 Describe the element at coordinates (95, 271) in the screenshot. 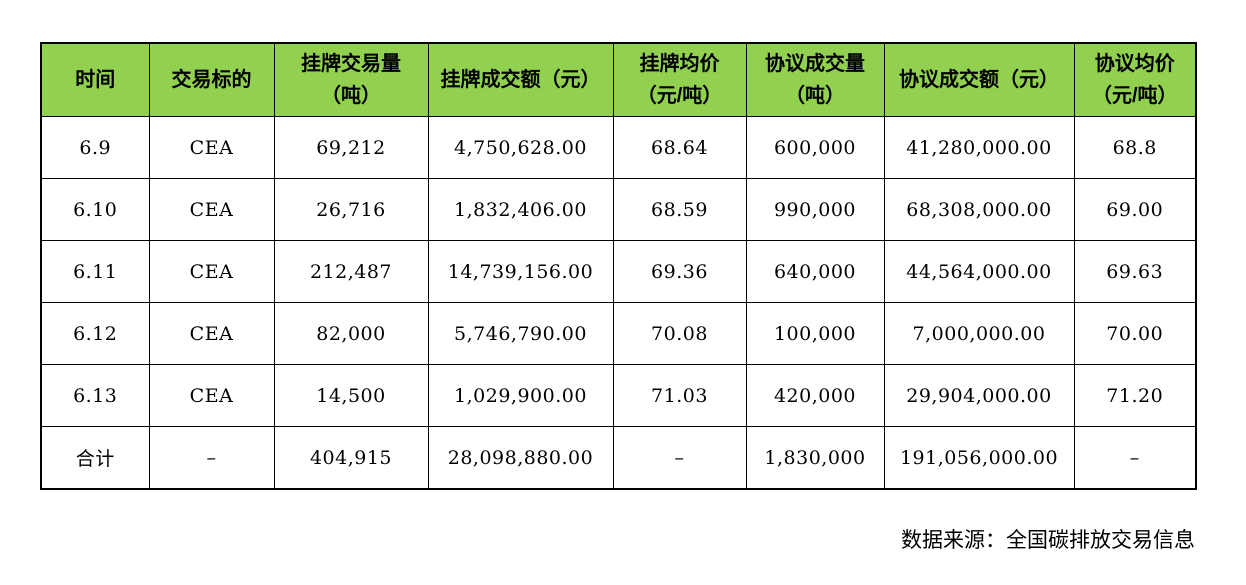

I see `cell-date: 6.11` at that location.